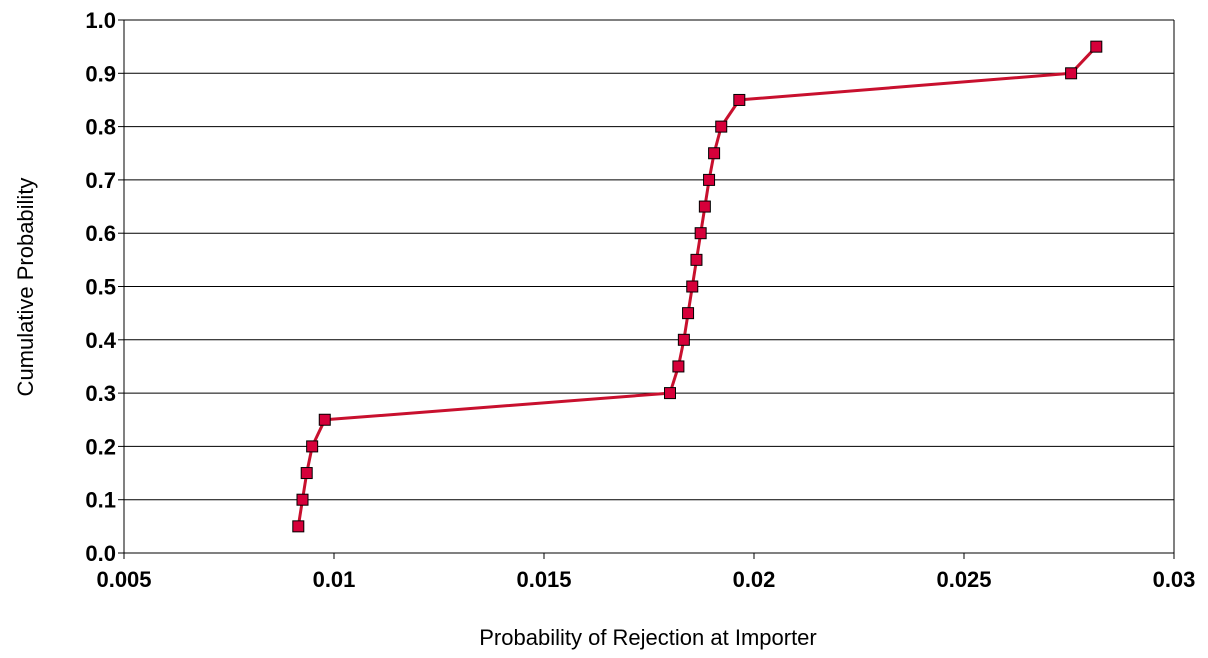 This screenshot has height=658, width=1208. Describe the element at coordinates (100, 20) in the screenshot. I see `y-tick-label: 1.0` at that location.